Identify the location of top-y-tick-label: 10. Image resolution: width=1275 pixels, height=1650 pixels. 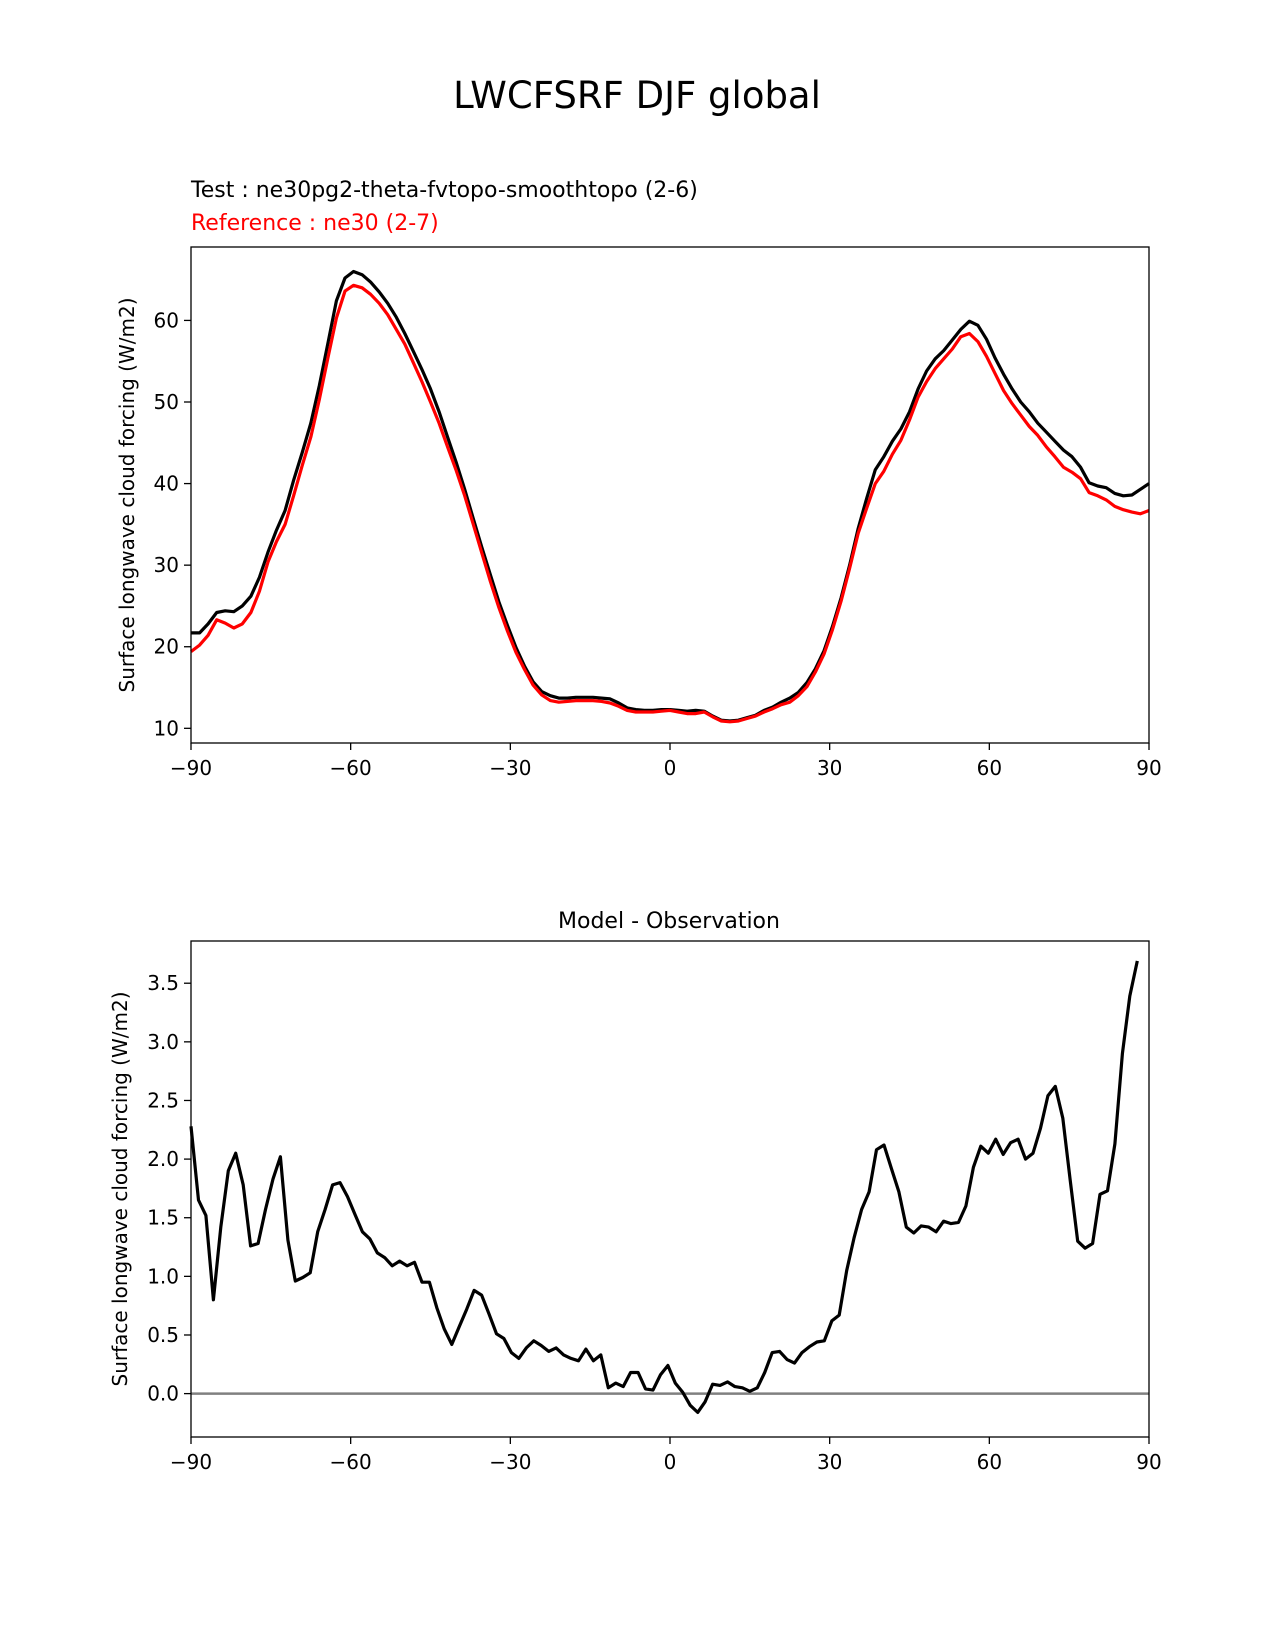
(166, 728).